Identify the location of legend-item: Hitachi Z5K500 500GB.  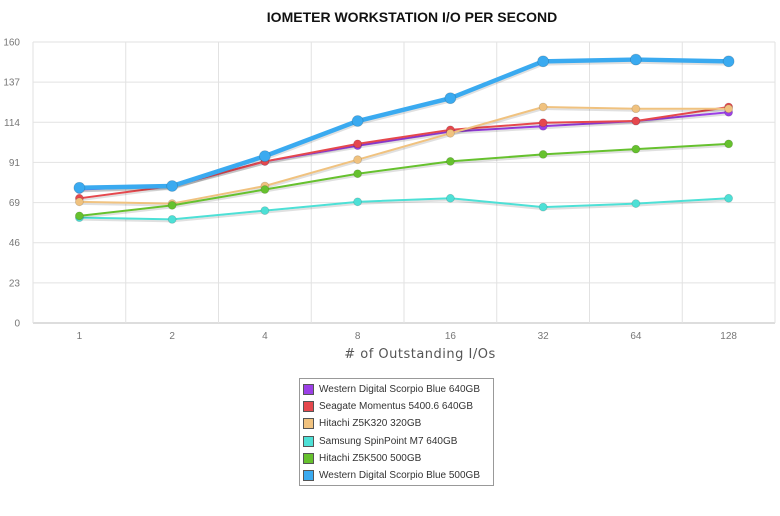
(396, 458).